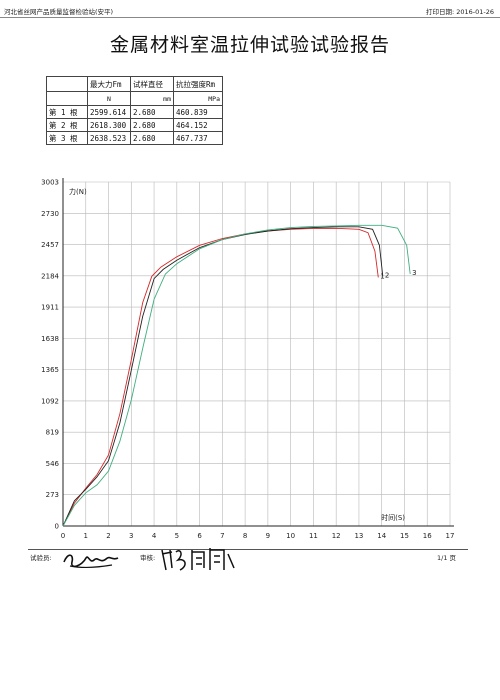  What do you see at coordinates (198, 125) in the screenshot?
I see `cell-rm: 464.152` at bounding box center [198, 125].